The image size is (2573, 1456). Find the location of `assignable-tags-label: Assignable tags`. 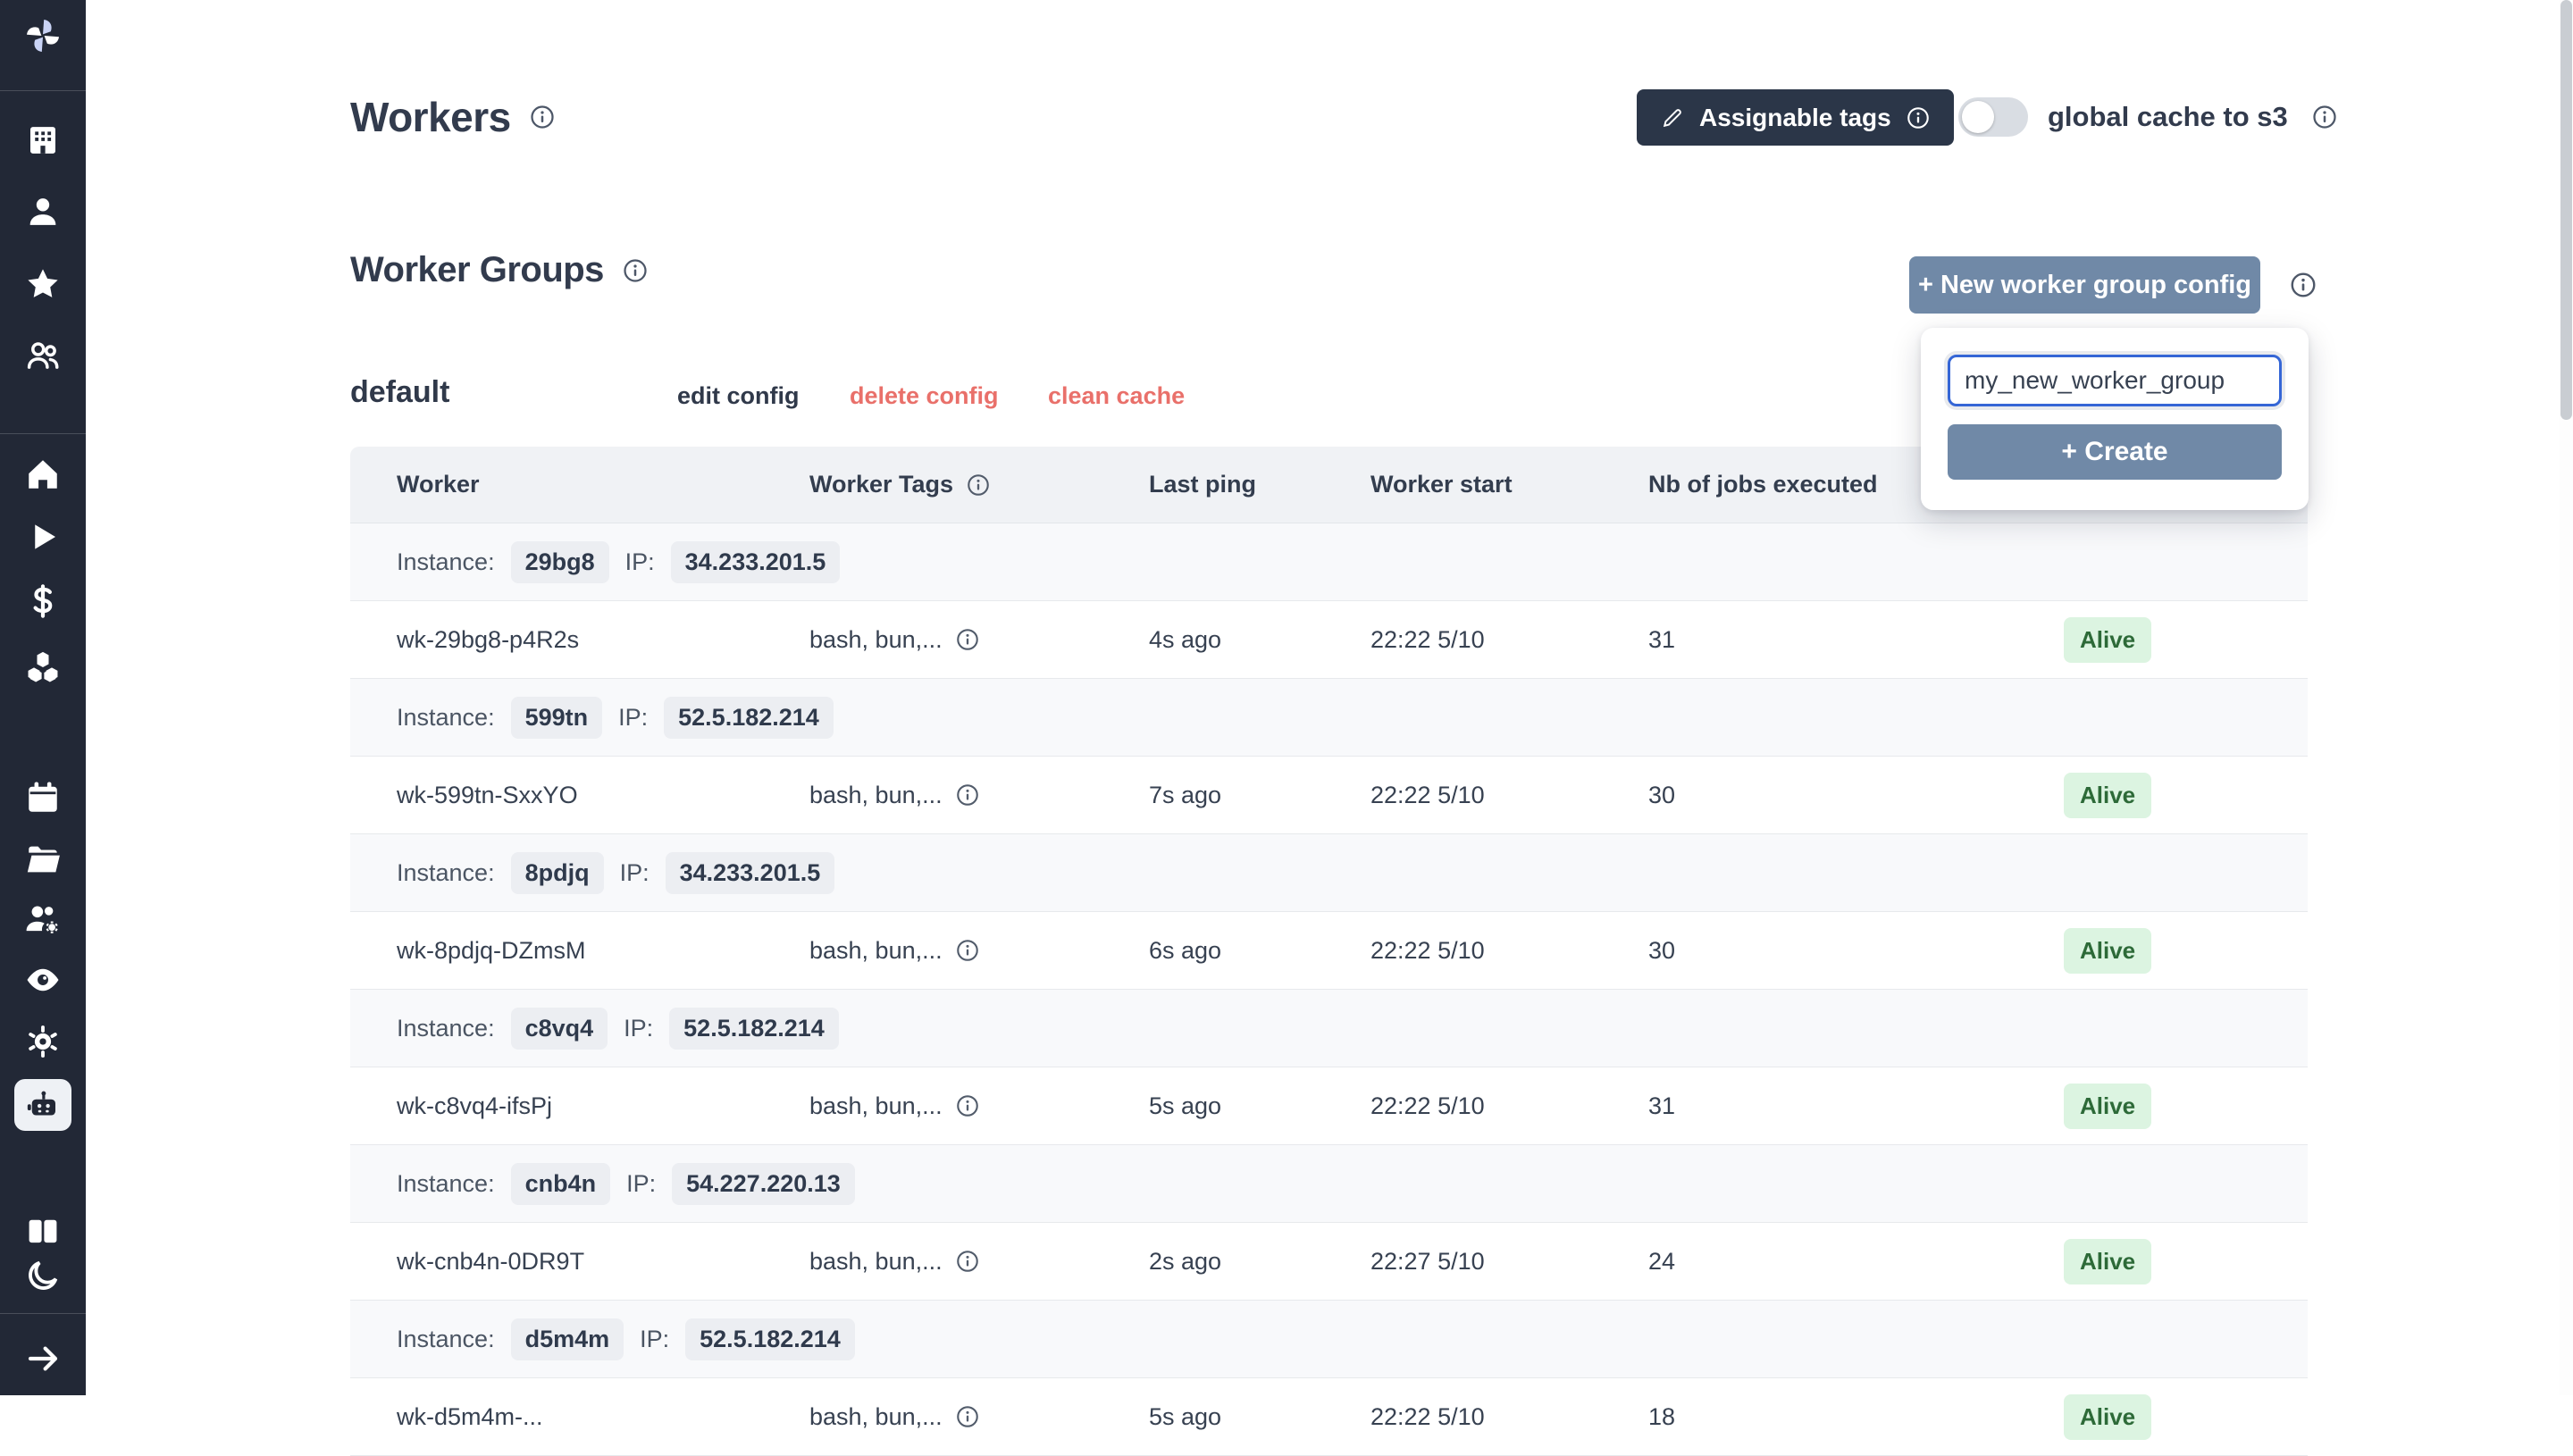

assignable-tags-label: Assignable tags is located at coordinates (1795, 117).